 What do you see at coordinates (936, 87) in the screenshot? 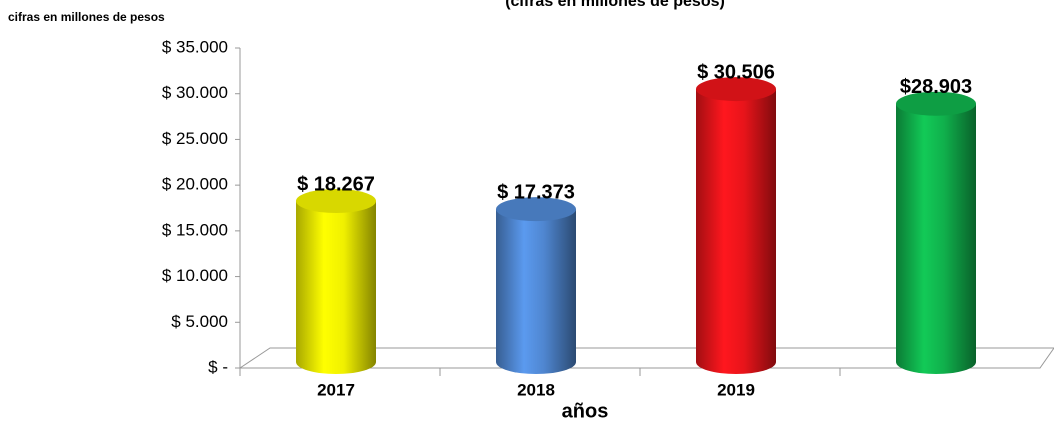
I see `value-label: $28.903` at bounding box center [936, 87].